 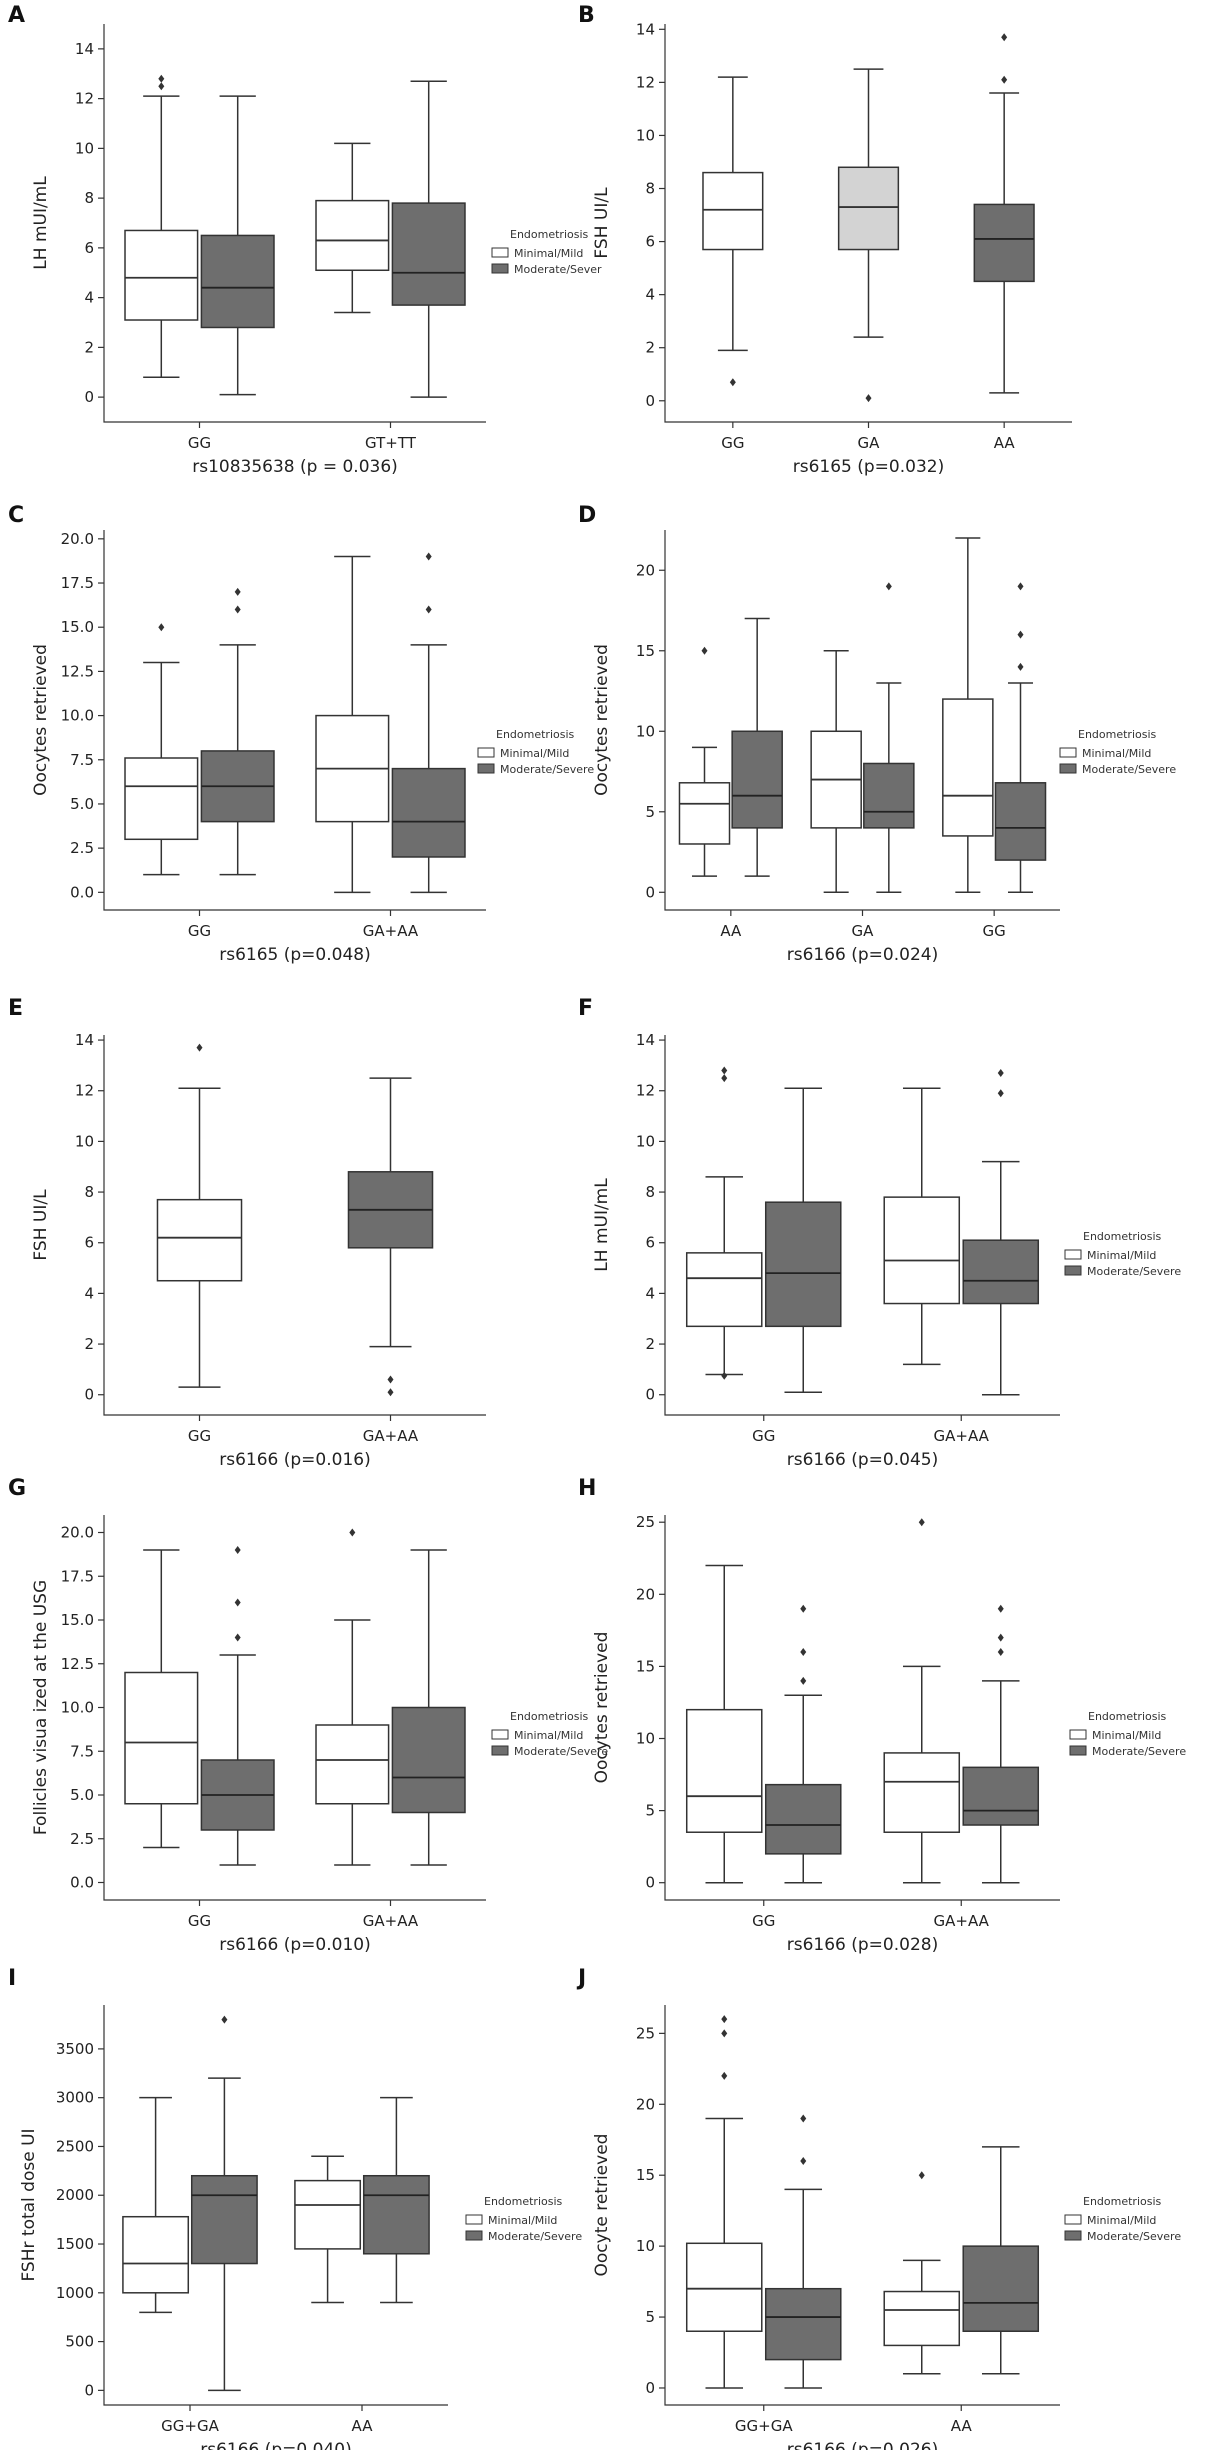 What do you see at coordinates (41, 1707) in the screenshot?
I see `y-axis-label: Follicles visua ized at the USG` at bounding box center [41, 1707].